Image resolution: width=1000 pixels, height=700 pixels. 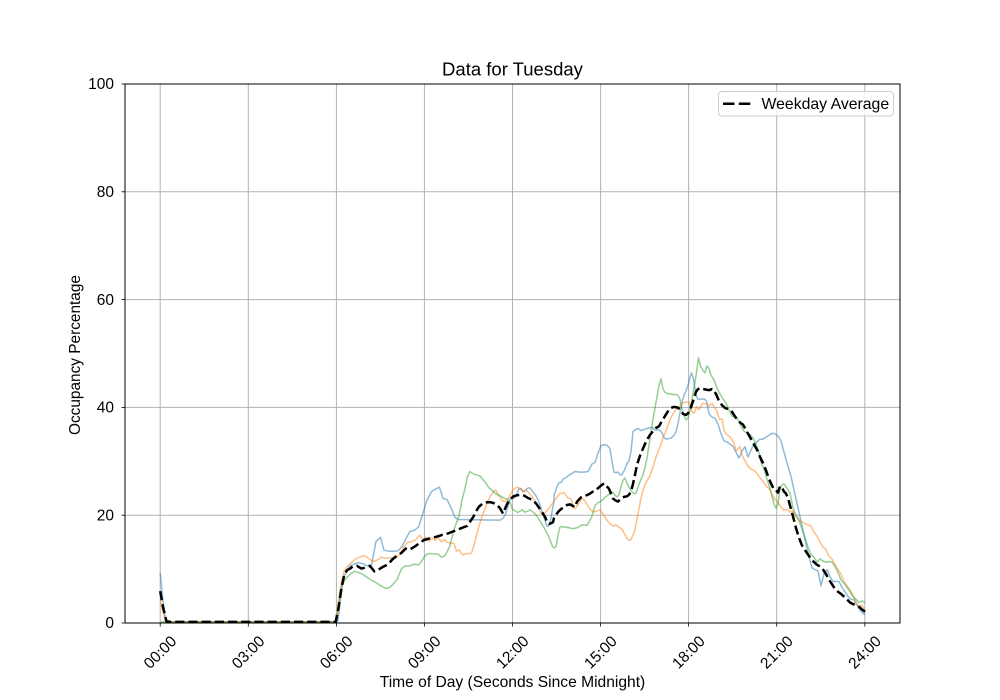 I want to click on svg-text: 60, so click(x=106, y=300).